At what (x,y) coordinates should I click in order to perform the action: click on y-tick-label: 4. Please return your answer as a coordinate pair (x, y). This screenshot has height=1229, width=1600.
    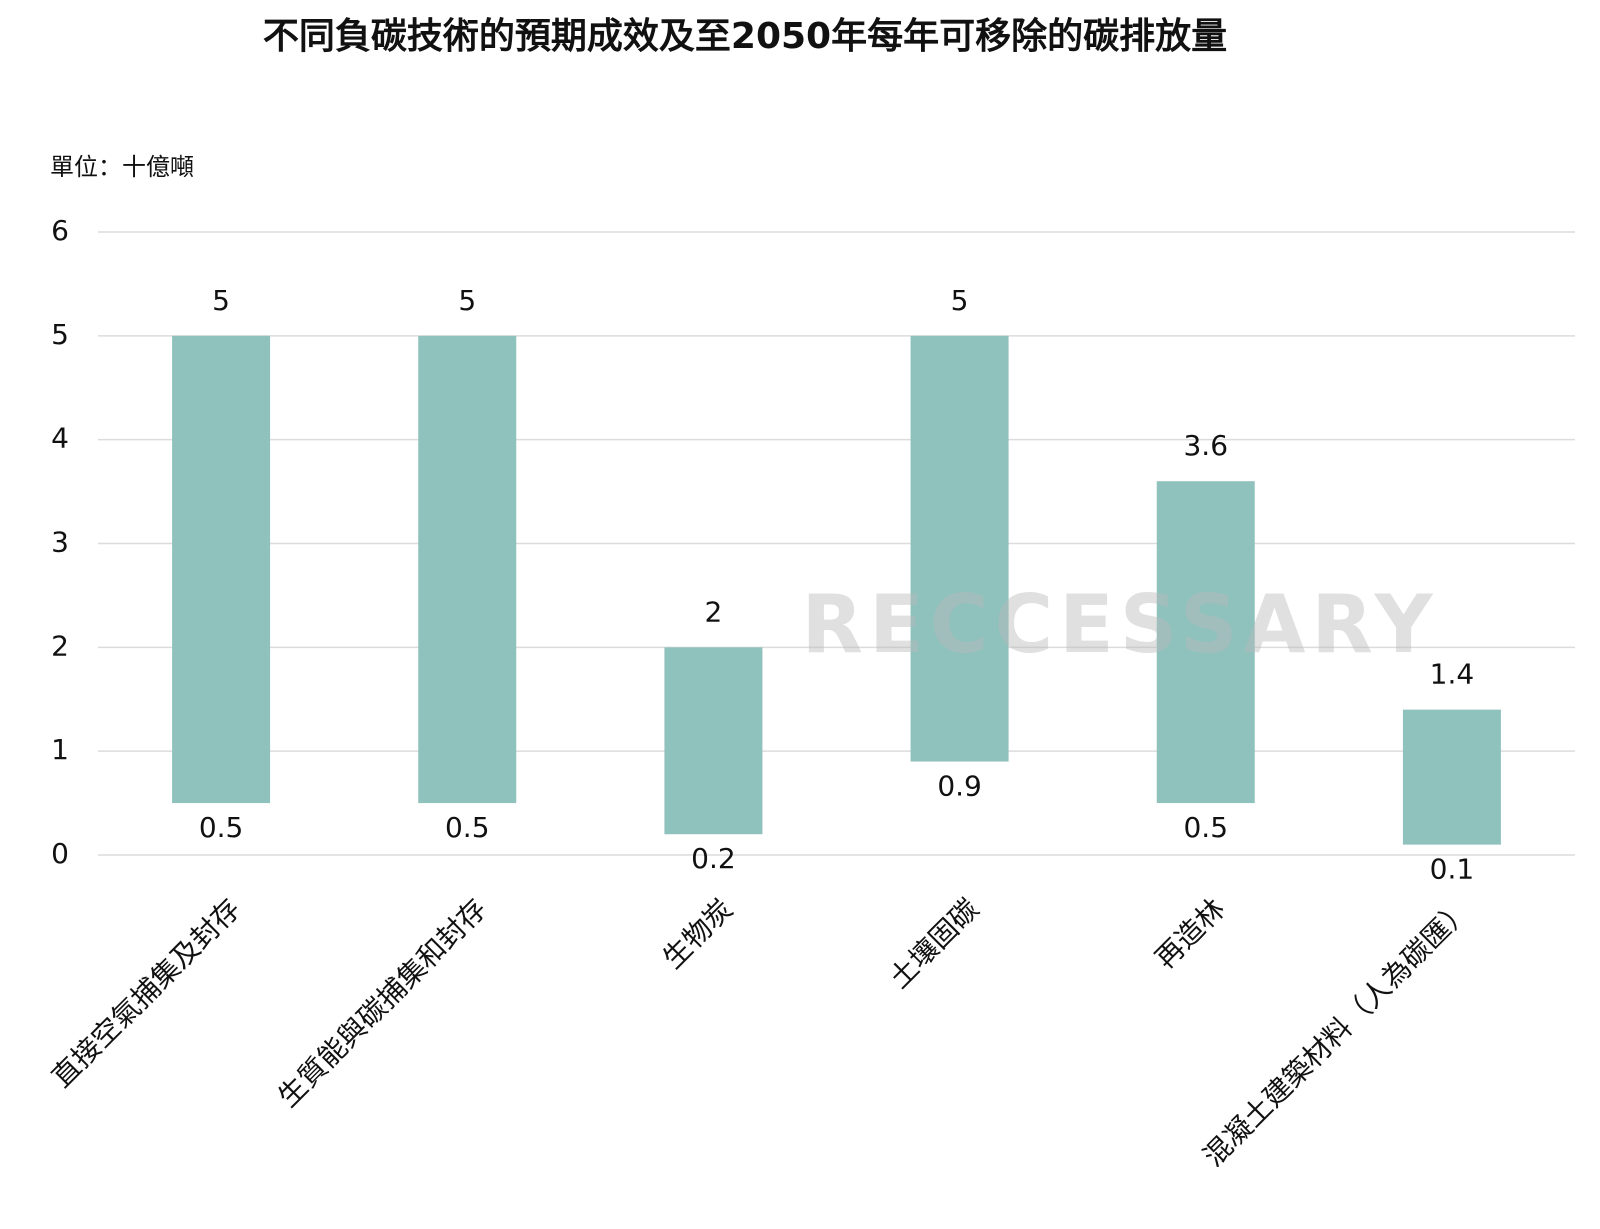
    Looking at the image, I should click on (60, 438).